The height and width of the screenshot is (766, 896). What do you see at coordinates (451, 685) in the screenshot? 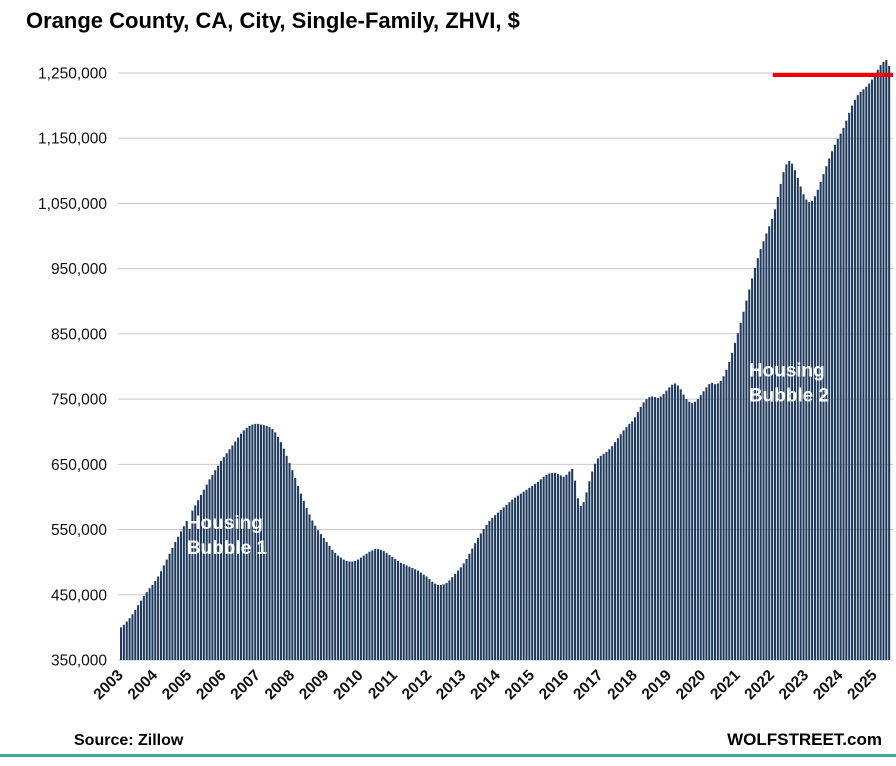
I see `x-tick-label: 2013` at bounding box center [451, 685].